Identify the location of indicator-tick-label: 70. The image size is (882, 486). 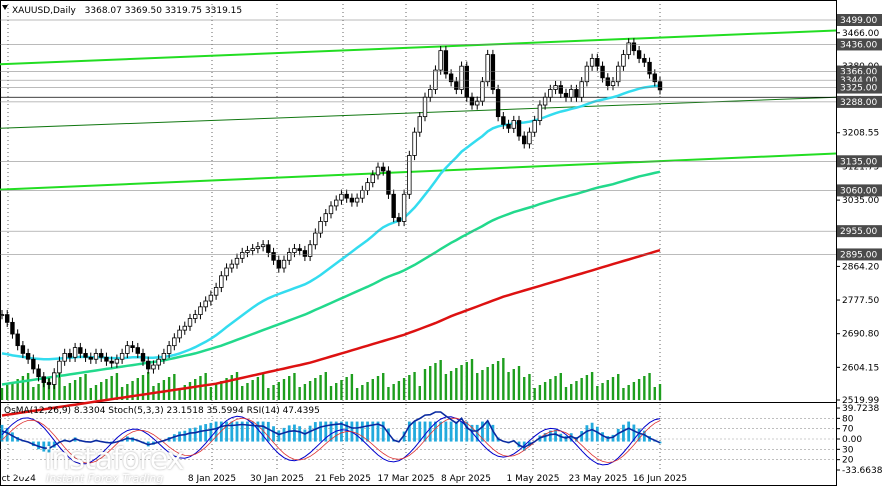
(848, 430).